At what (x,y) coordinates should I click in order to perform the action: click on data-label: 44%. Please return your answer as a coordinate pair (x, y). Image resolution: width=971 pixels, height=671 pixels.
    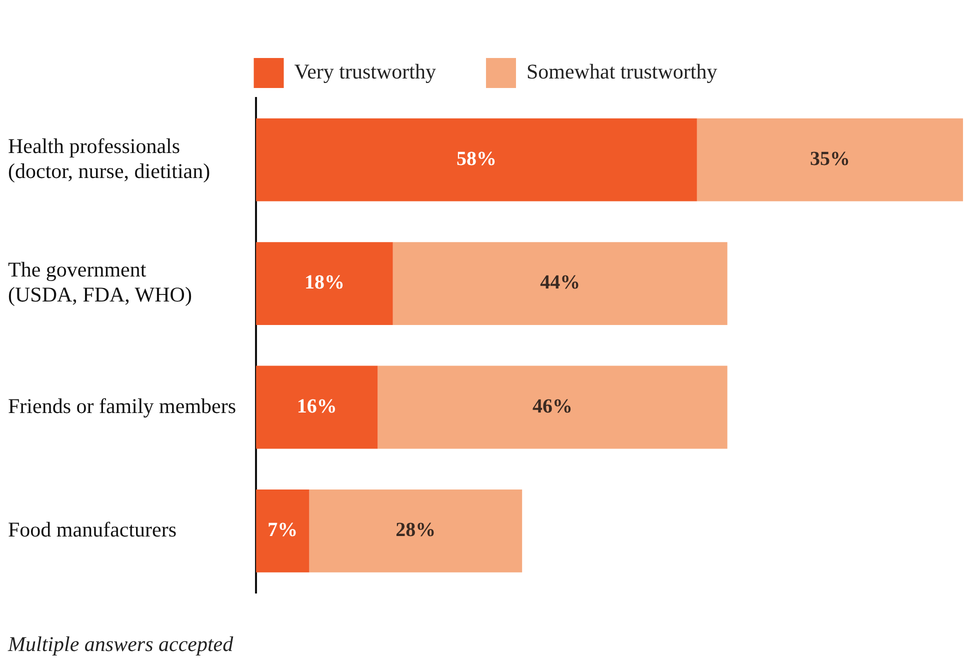
    Looking at the image, I should click on (560, 283).